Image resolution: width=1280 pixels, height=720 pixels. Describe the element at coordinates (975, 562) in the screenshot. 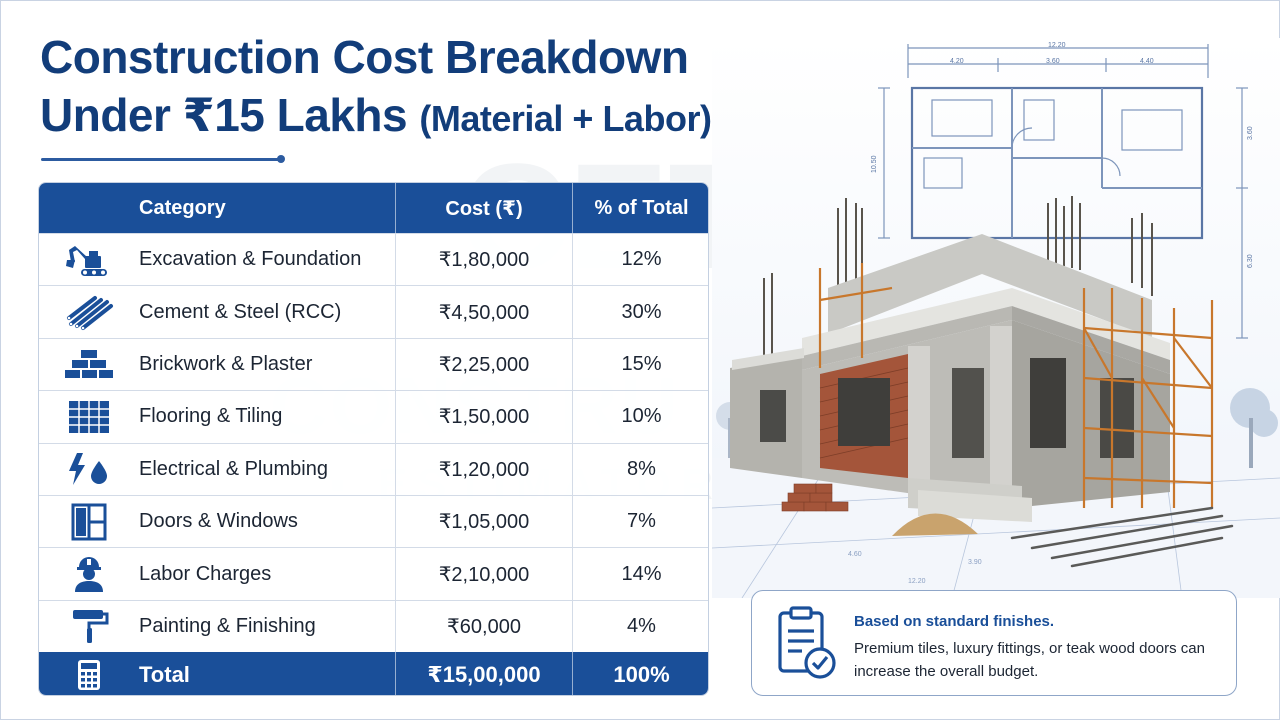

I see `ground-dim-2: 3.90` at that location.